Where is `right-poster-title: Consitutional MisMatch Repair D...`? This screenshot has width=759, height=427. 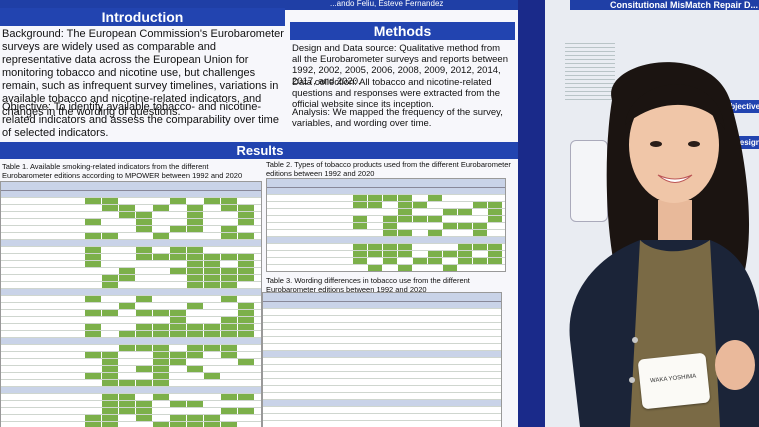 right-poster-title: Consitutional MisMatch Repair D... is located at coordinates (684, 5).